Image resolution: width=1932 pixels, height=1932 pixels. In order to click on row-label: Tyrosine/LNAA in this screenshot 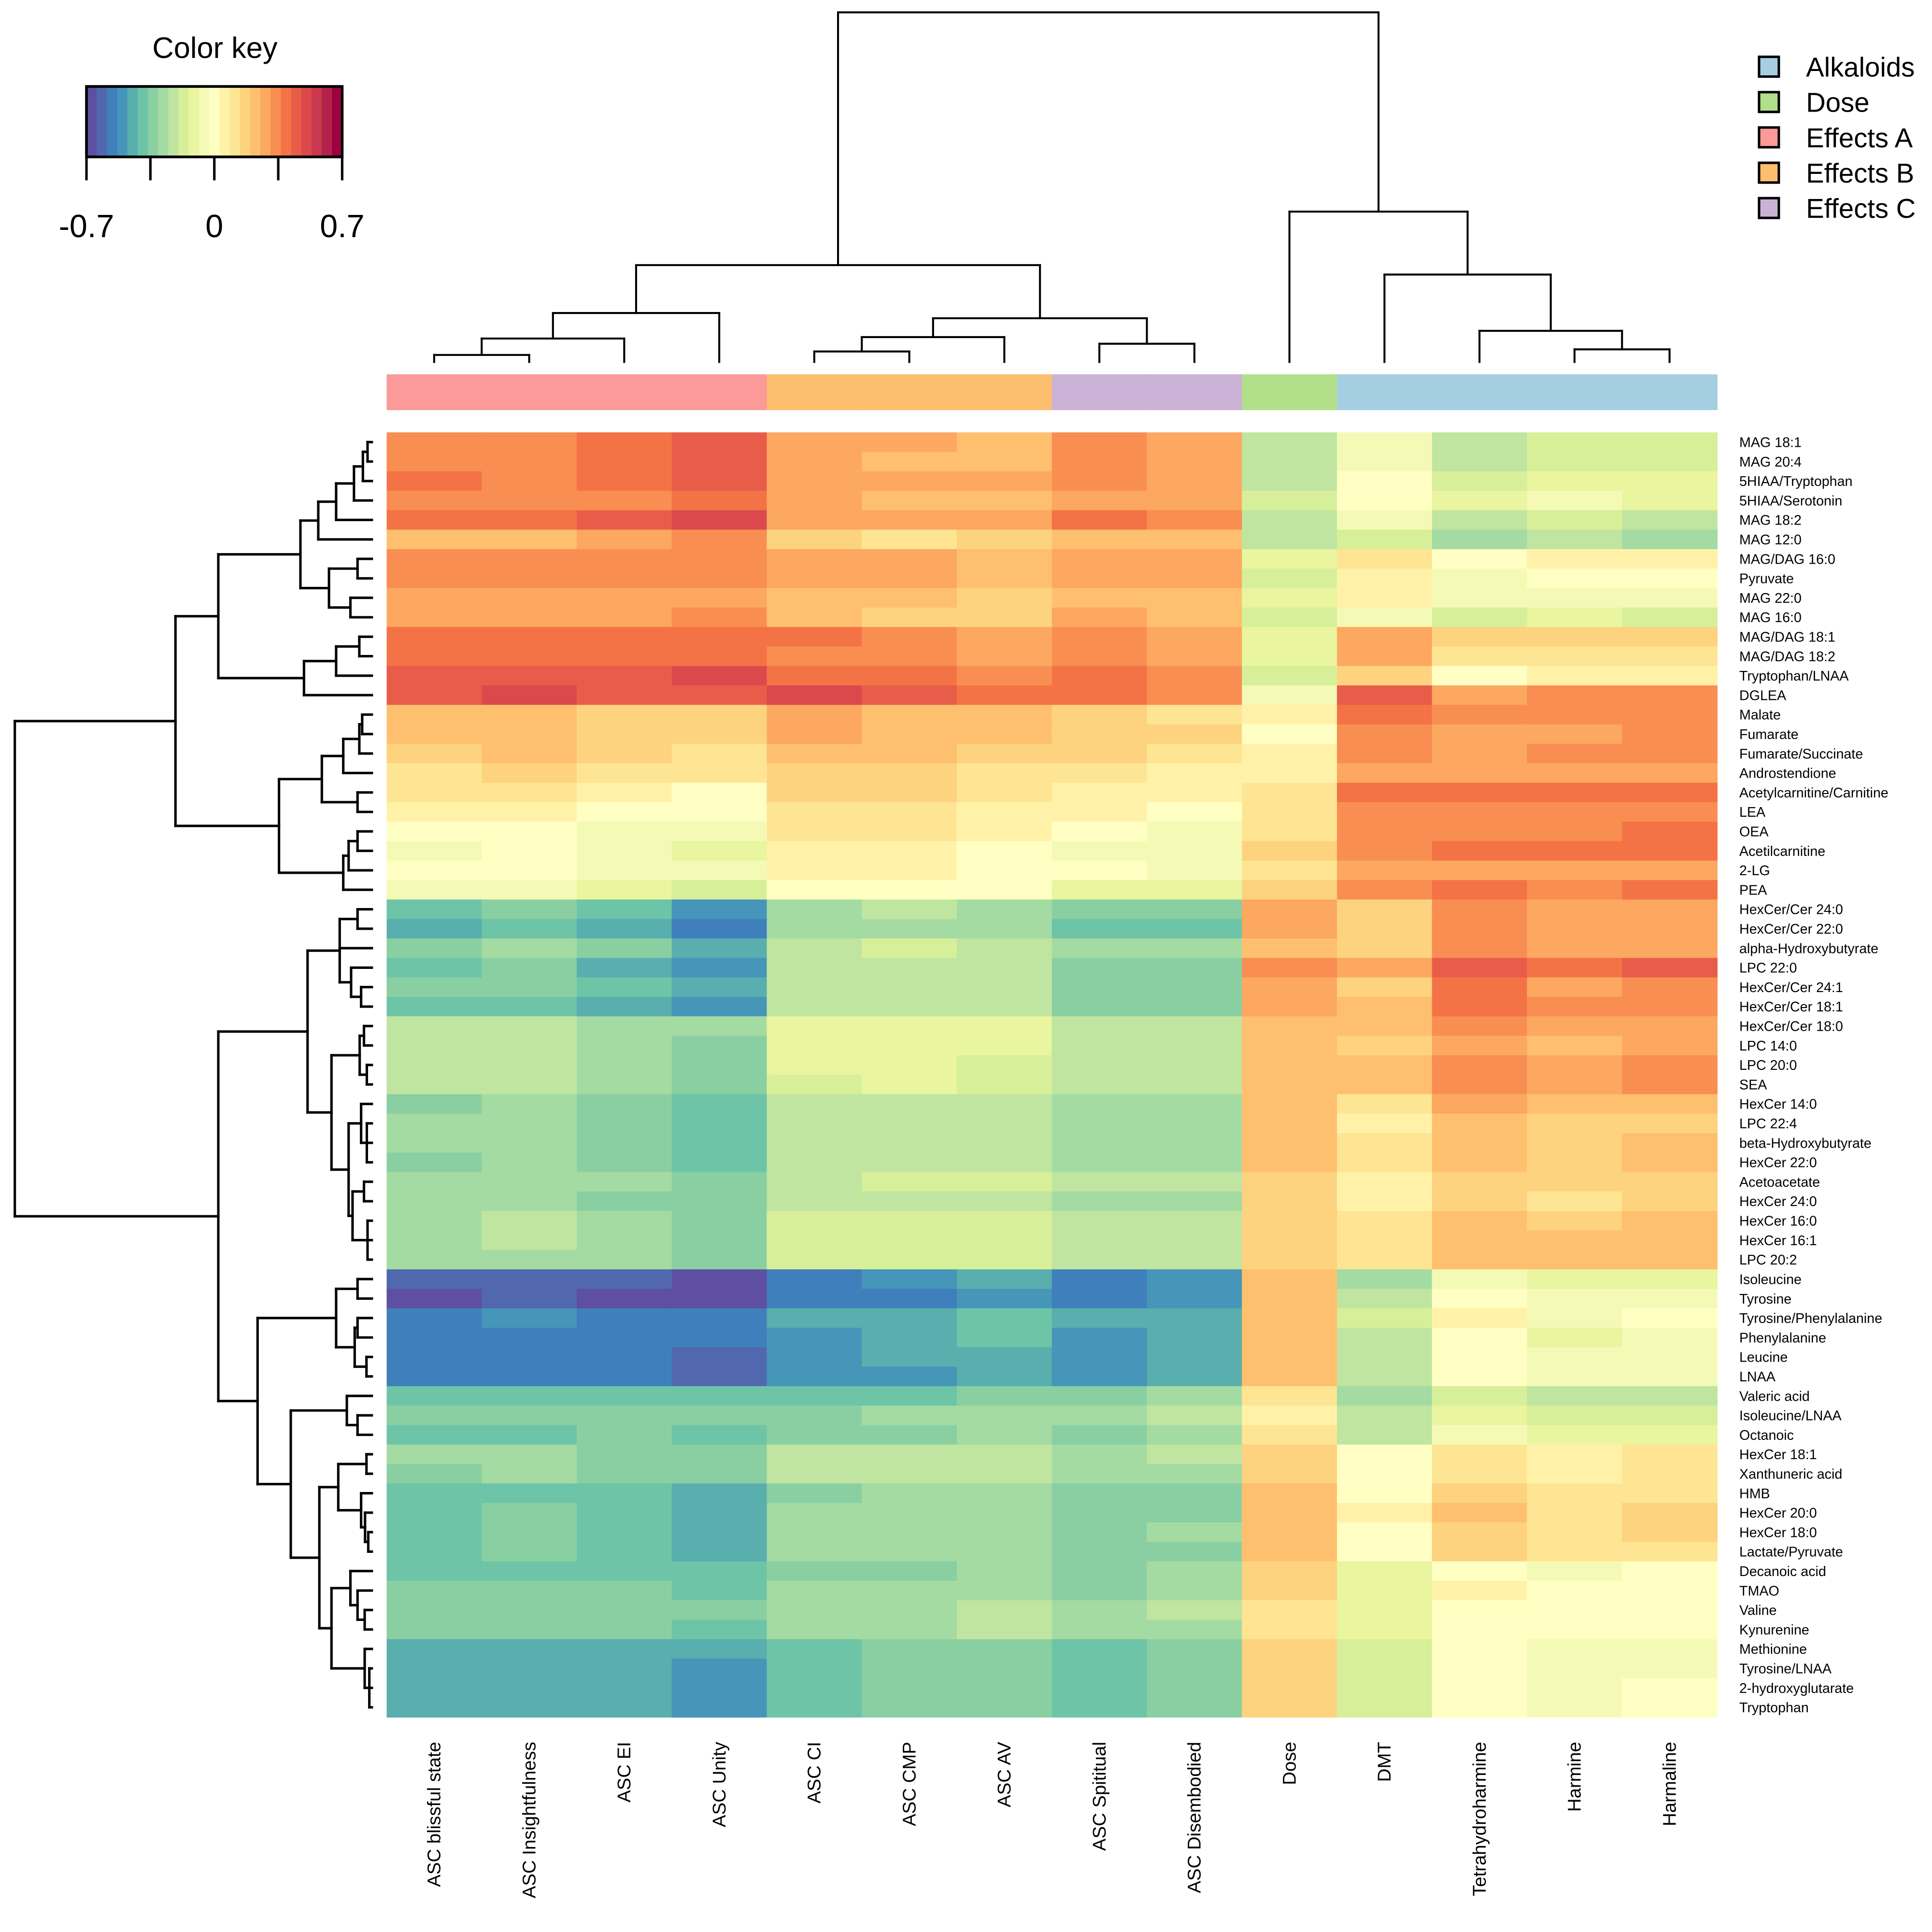, I will do `click(1785, 1668)`.